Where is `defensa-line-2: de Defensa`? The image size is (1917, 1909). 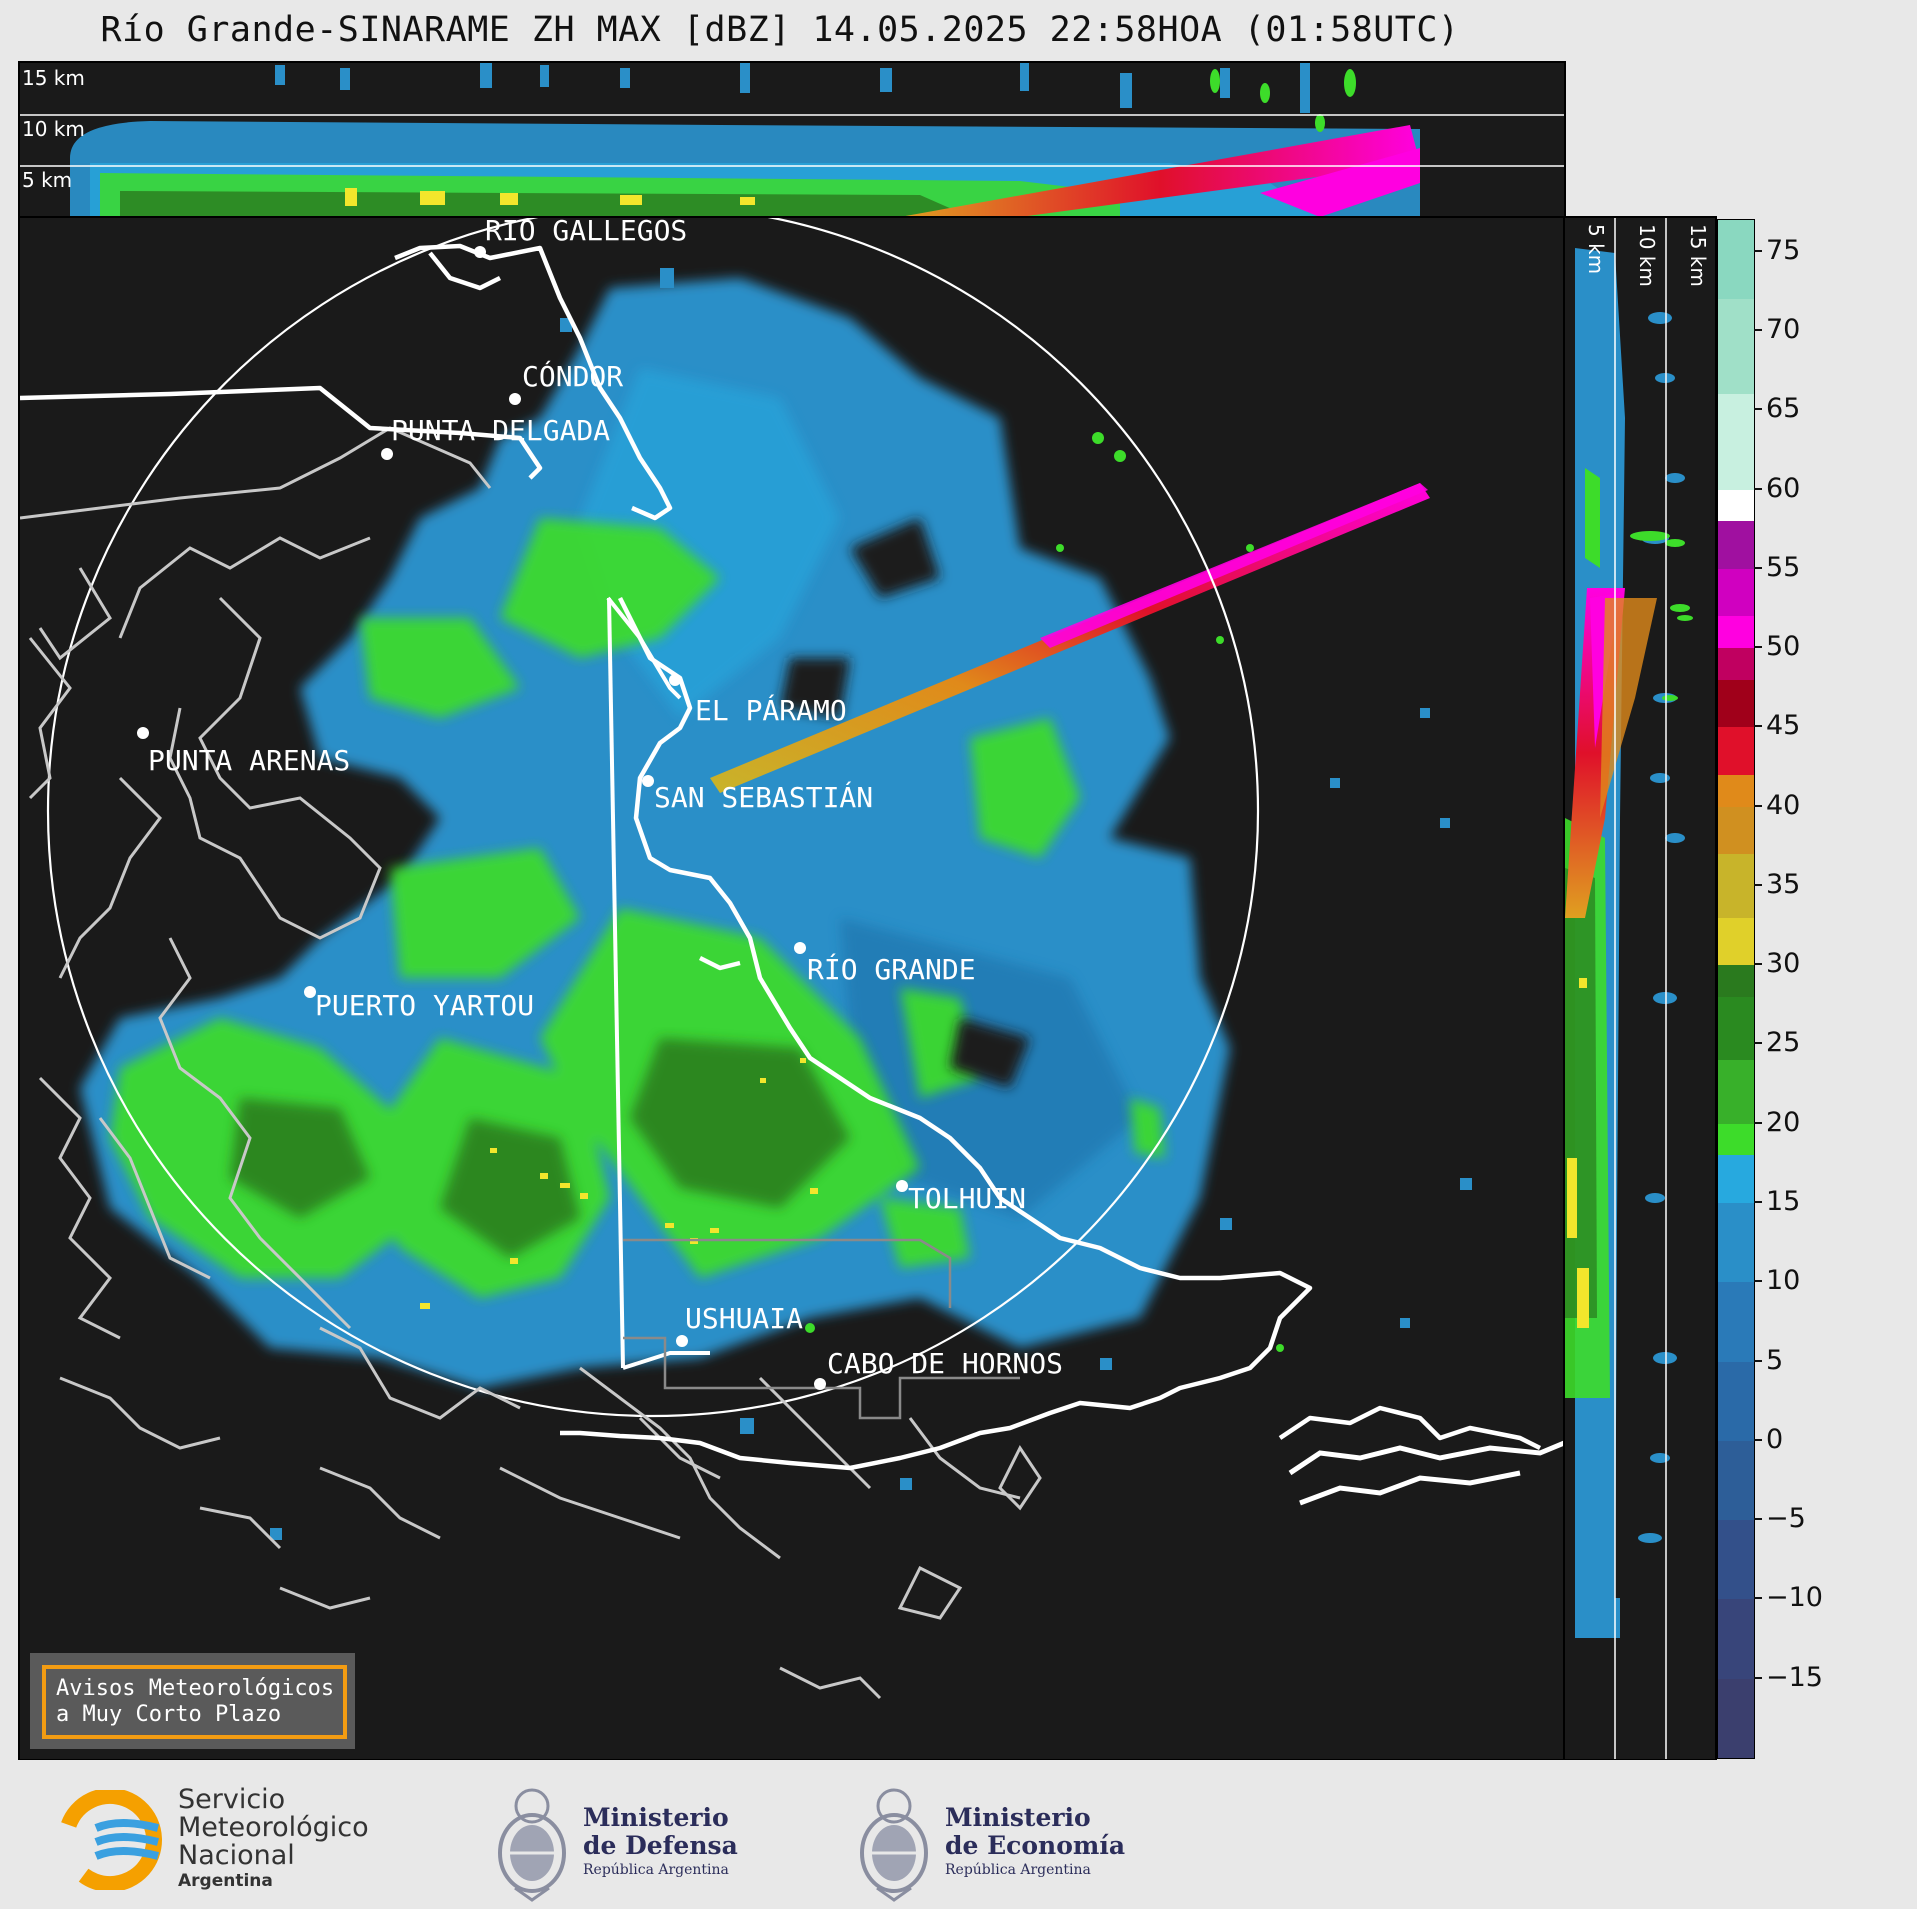
defensa-line-2: de Defensa is located at coordinates (660, 1845).